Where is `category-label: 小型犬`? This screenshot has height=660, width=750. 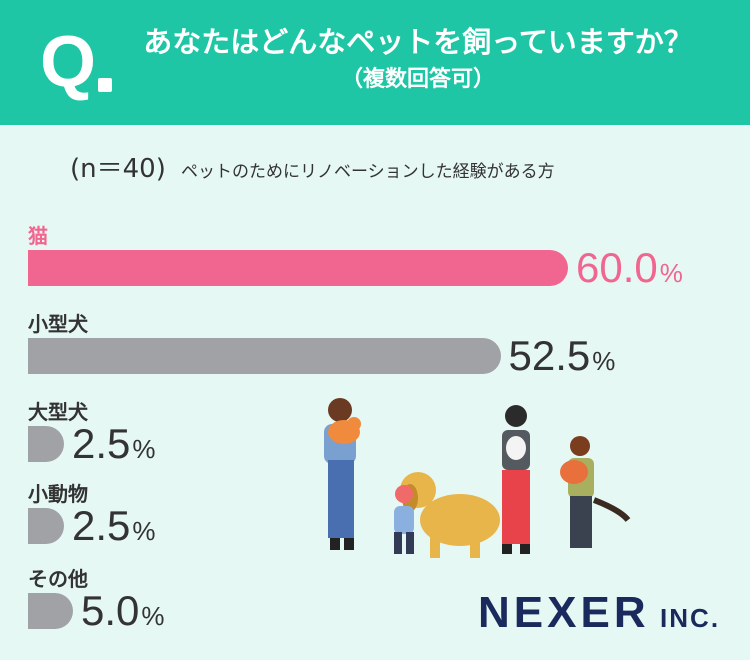
category-label: 小型犬 is located at coordinates (58, 324).